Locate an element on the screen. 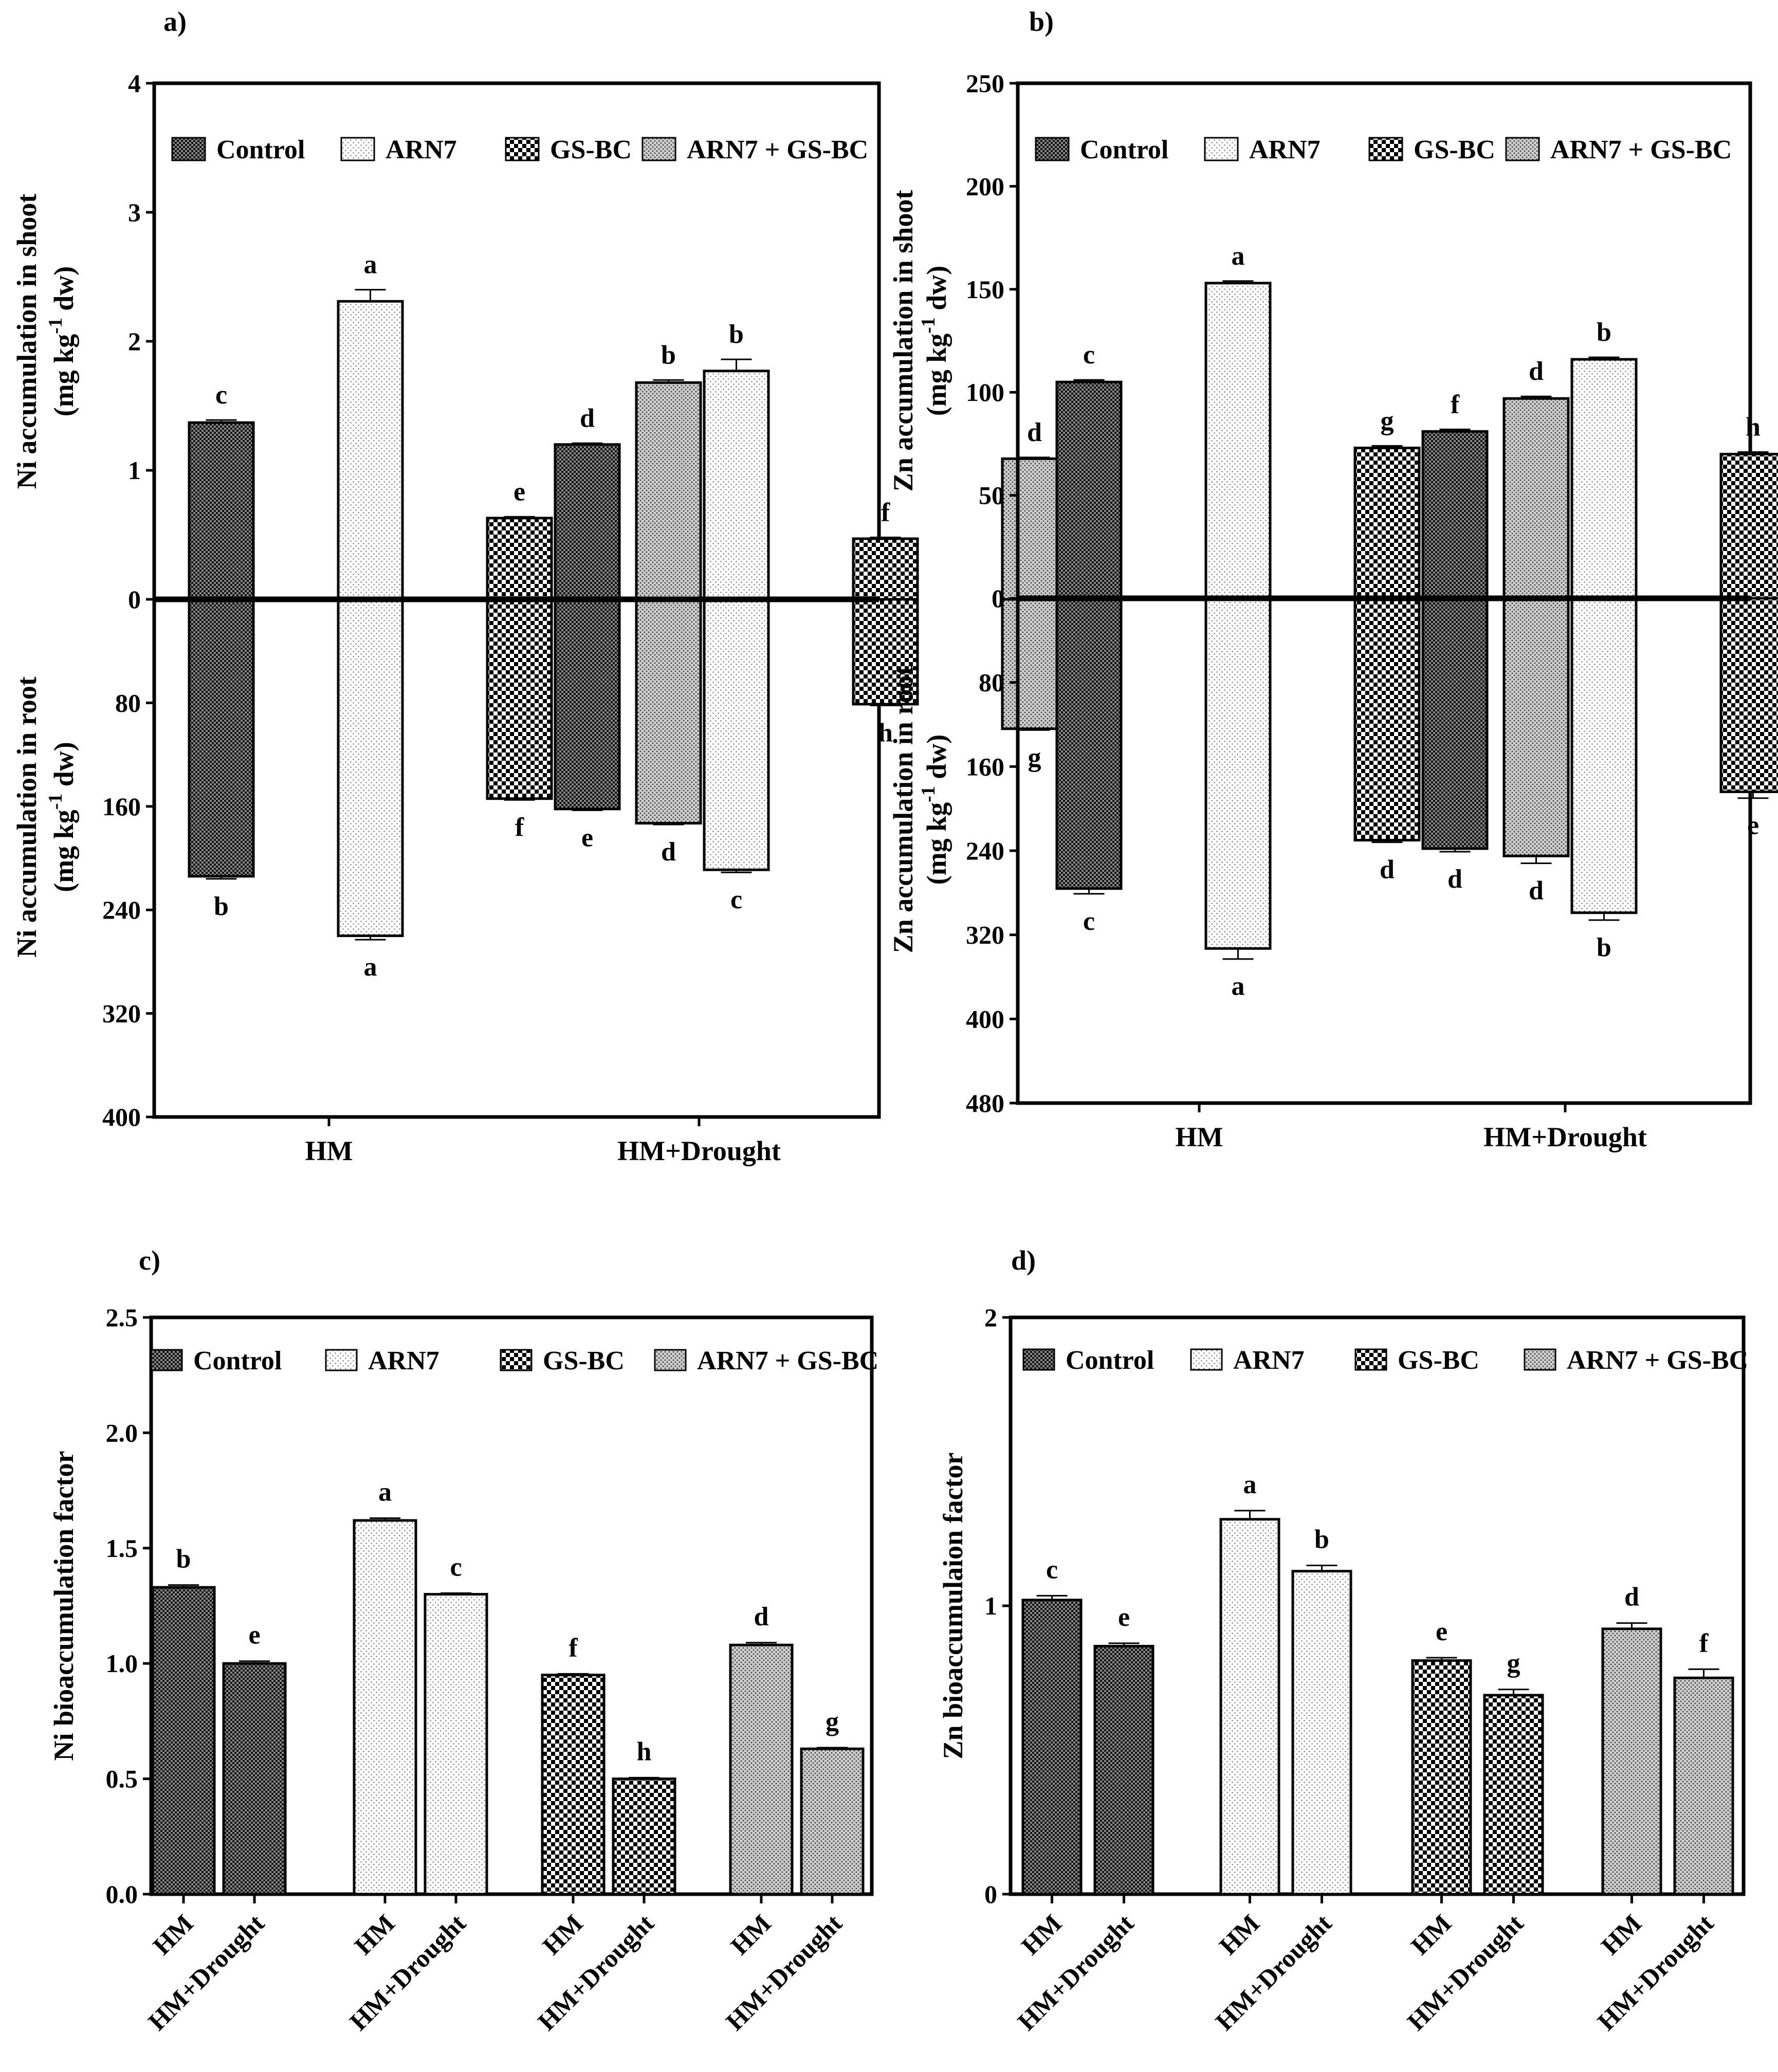 The width and height of the screenshot is (1778, 2072). bar-arn7-gs-bc-hm-drought is located at coordinates (832, 1821).